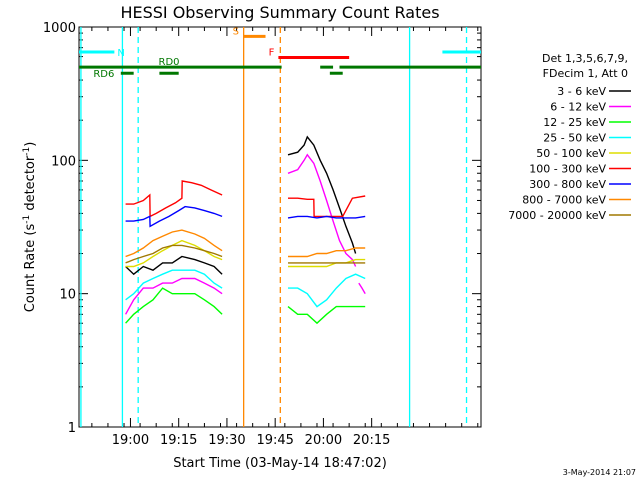  What do you see at coordinates (130, 440) in the screenshot?
I see `x-tick-label: 19:00` at bounding box center [130, 440].